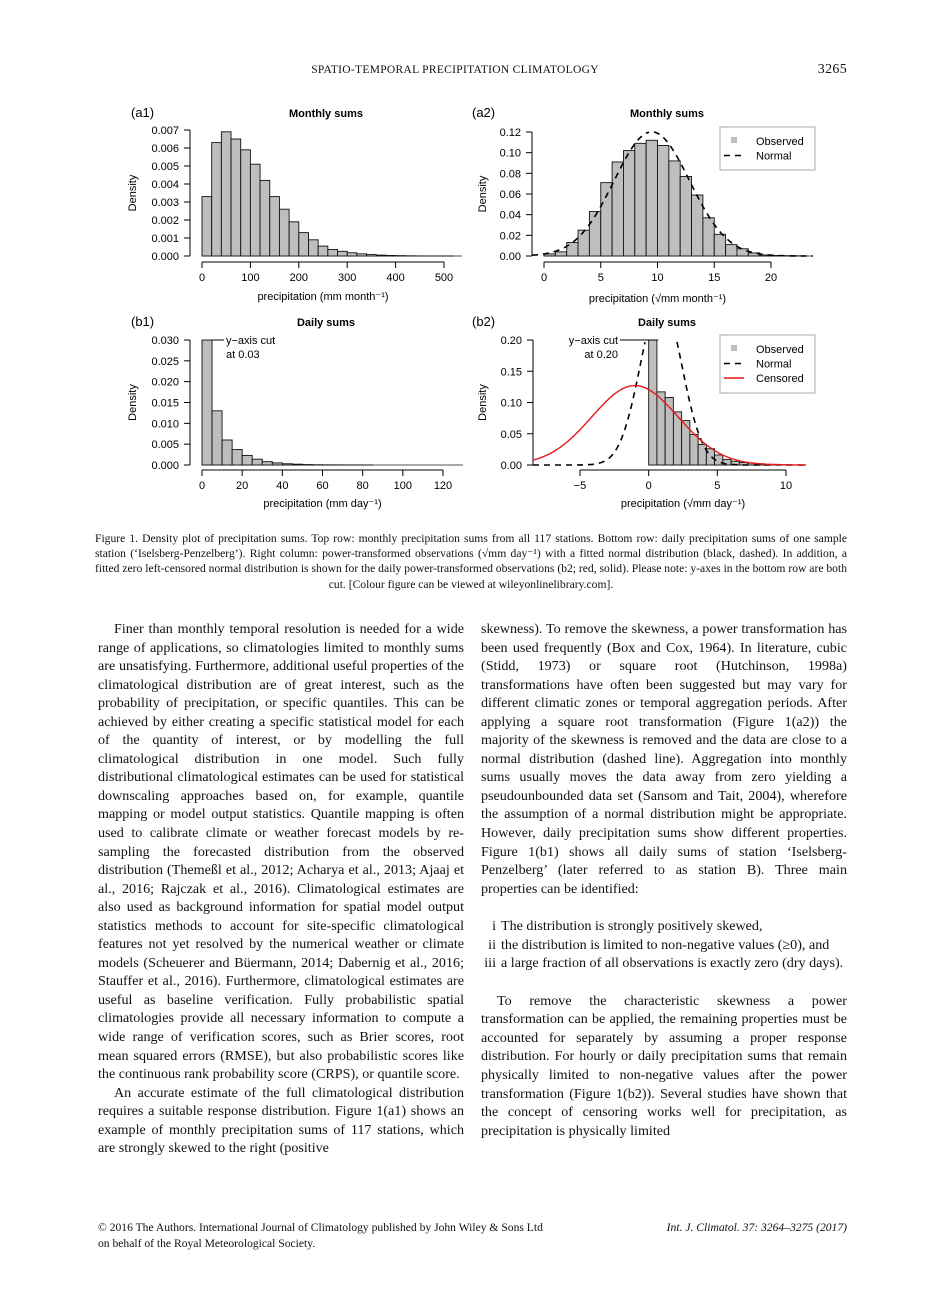 The width and height of the screenshot is (925, 1309). What do you see at coordinates (510, 236) in the screenshot?
I see `y-tick-label: 0.02` at bounding box center [510, 236].